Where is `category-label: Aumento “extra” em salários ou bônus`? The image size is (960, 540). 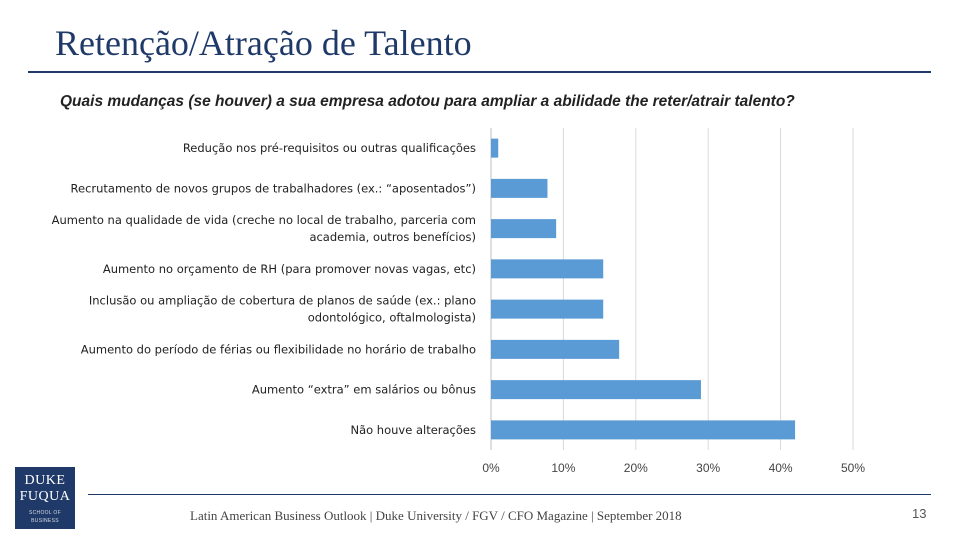
category-label: Aumento “extra” em salários ou bônus is located at coordinates (364, 390).